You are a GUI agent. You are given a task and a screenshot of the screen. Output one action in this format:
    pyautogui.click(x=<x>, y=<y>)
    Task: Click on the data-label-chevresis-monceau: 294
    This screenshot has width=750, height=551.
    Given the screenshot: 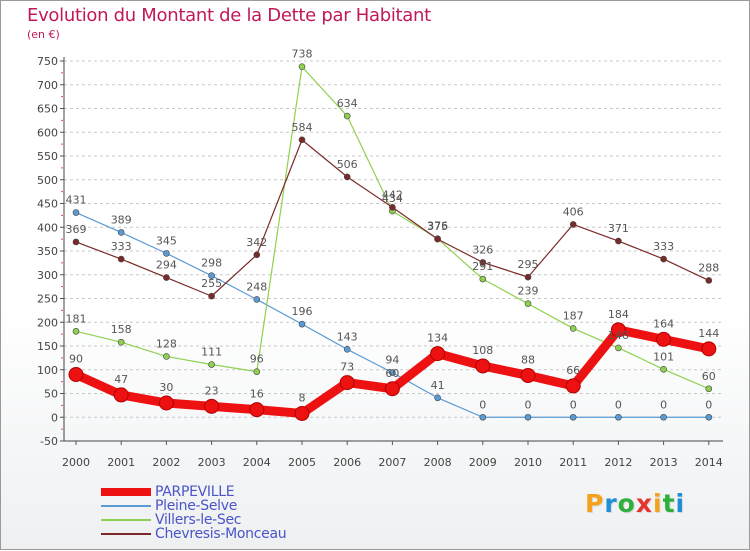 What is the action you would take?
    pyautogui.click(x=166, y=265)
    